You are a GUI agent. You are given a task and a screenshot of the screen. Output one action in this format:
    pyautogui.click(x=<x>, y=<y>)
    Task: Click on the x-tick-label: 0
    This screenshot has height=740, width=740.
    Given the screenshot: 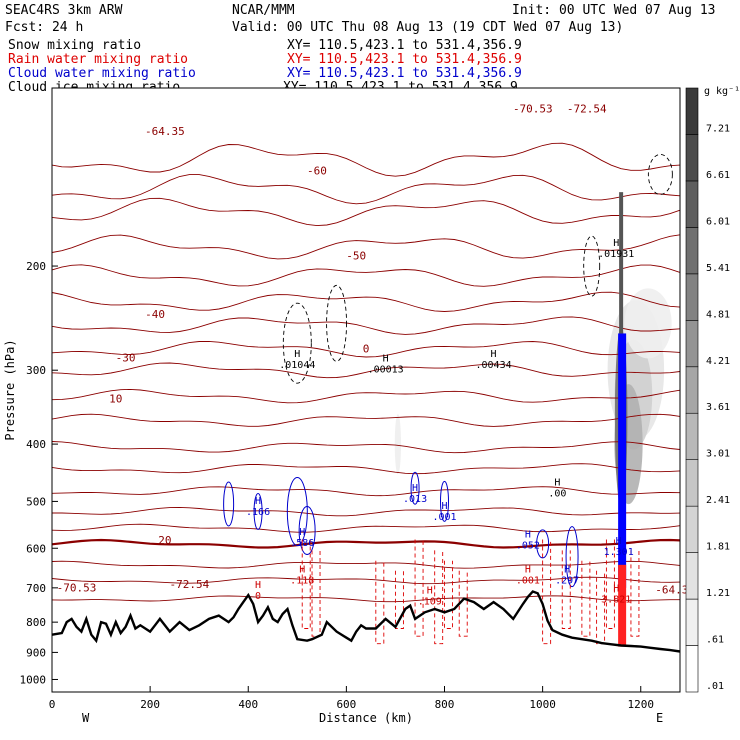 What is the action you would take?
    pyautogui.click(x=52, y=704)
    